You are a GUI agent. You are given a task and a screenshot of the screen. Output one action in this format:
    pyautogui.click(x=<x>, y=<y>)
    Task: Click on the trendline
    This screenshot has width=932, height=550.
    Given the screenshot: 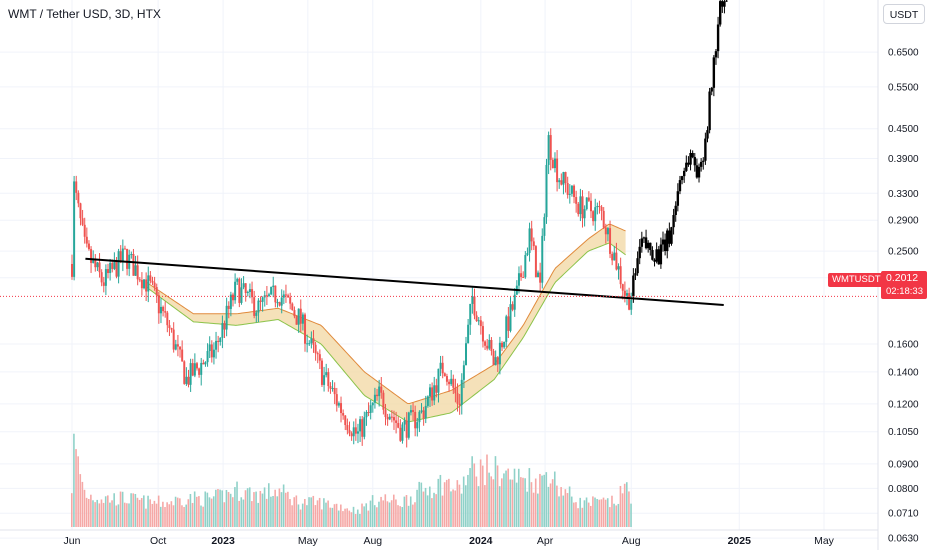 What is the action you would take?
    pyautogui.click(x=439, y=281)
    